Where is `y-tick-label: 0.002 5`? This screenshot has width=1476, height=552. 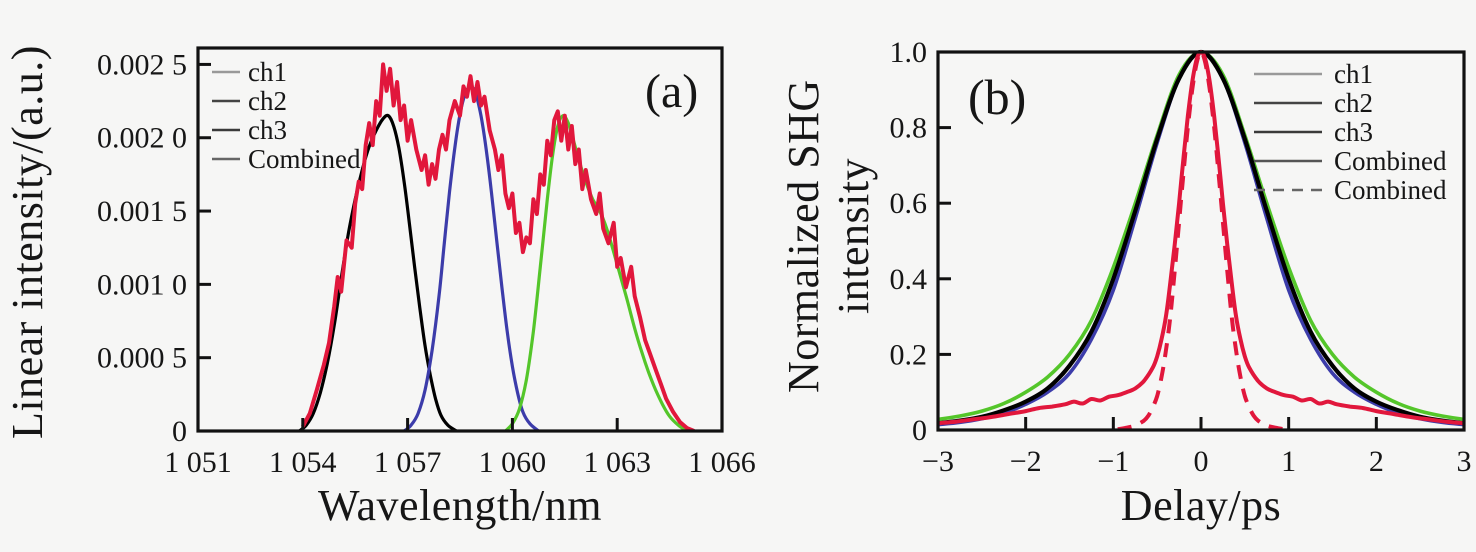
y-tick-label: 0.002 5 is located at coordinates (142, 64).